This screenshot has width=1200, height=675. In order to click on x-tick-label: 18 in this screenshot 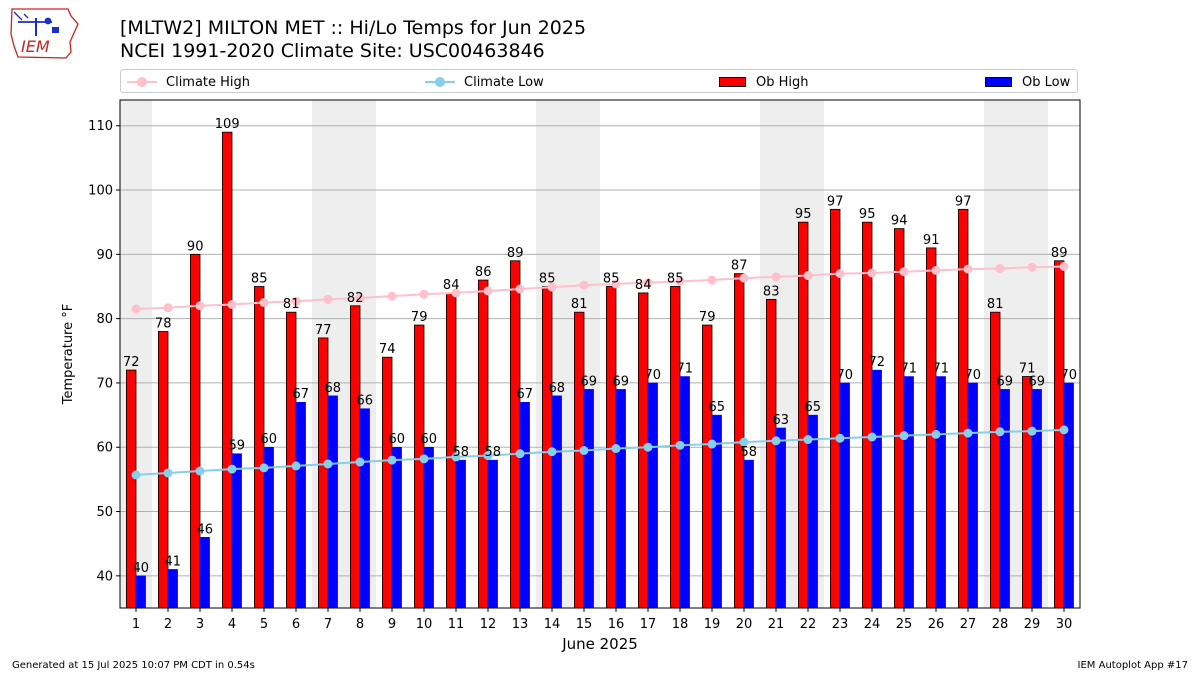, I will do `click(680, 624)`.